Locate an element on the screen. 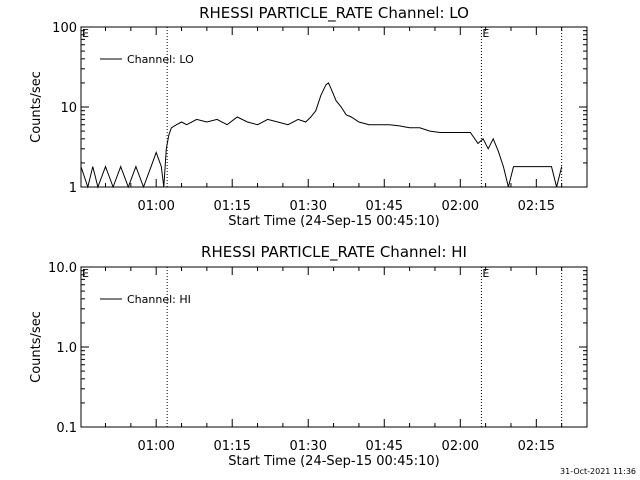  chart-1-edge-e-label: E is located at coordinates (85, 273).